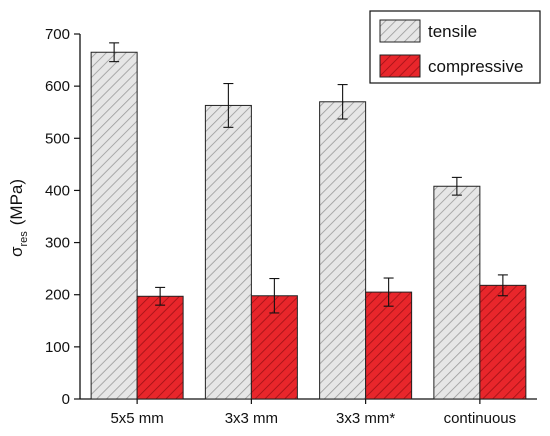  Describe the element at coordinates (16, 251) in the screenshot. I see `y-axis-symbol: σ` at that location.